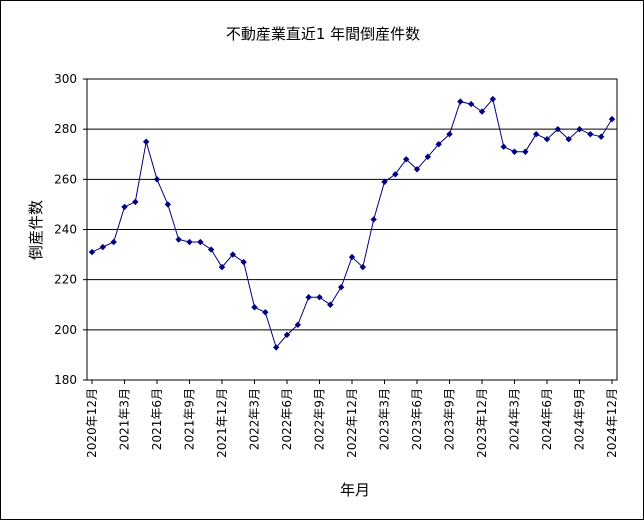 This screenshot has height=520, width=644. What do you see at coordinates (417, 419) in the screenshot?
I see `x-tick-label: 2023年6月` at bounding box center [417, 419].